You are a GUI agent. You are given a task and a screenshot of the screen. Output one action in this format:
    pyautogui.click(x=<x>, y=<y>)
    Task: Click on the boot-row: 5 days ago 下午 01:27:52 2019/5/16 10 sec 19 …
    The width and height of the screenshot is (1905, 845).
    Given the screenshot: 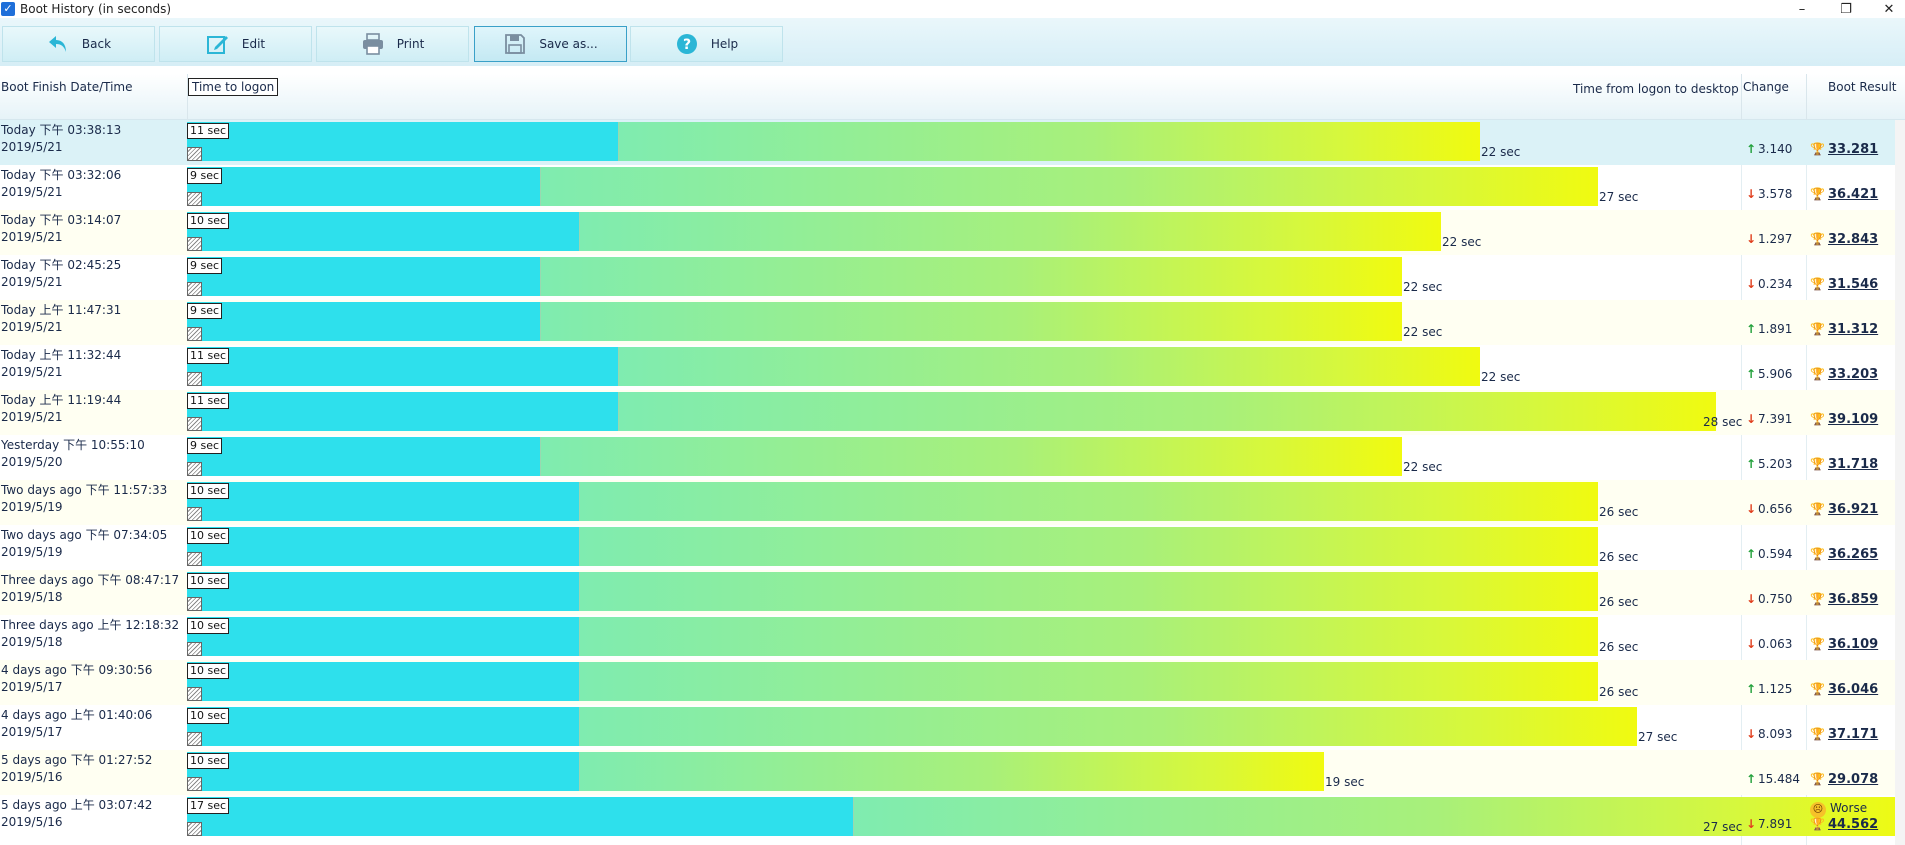 What is the action you would take?
    pyautogui.click(x=947, y=772)
    